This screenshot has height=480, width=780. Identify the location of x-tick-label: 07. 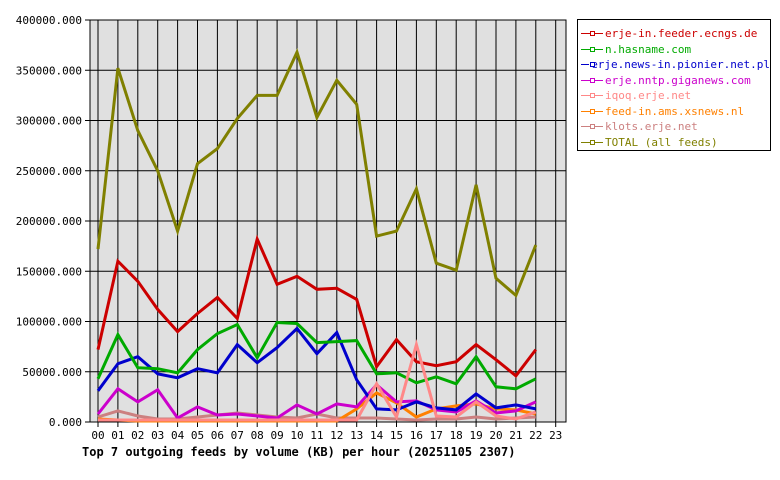
(237, 435).